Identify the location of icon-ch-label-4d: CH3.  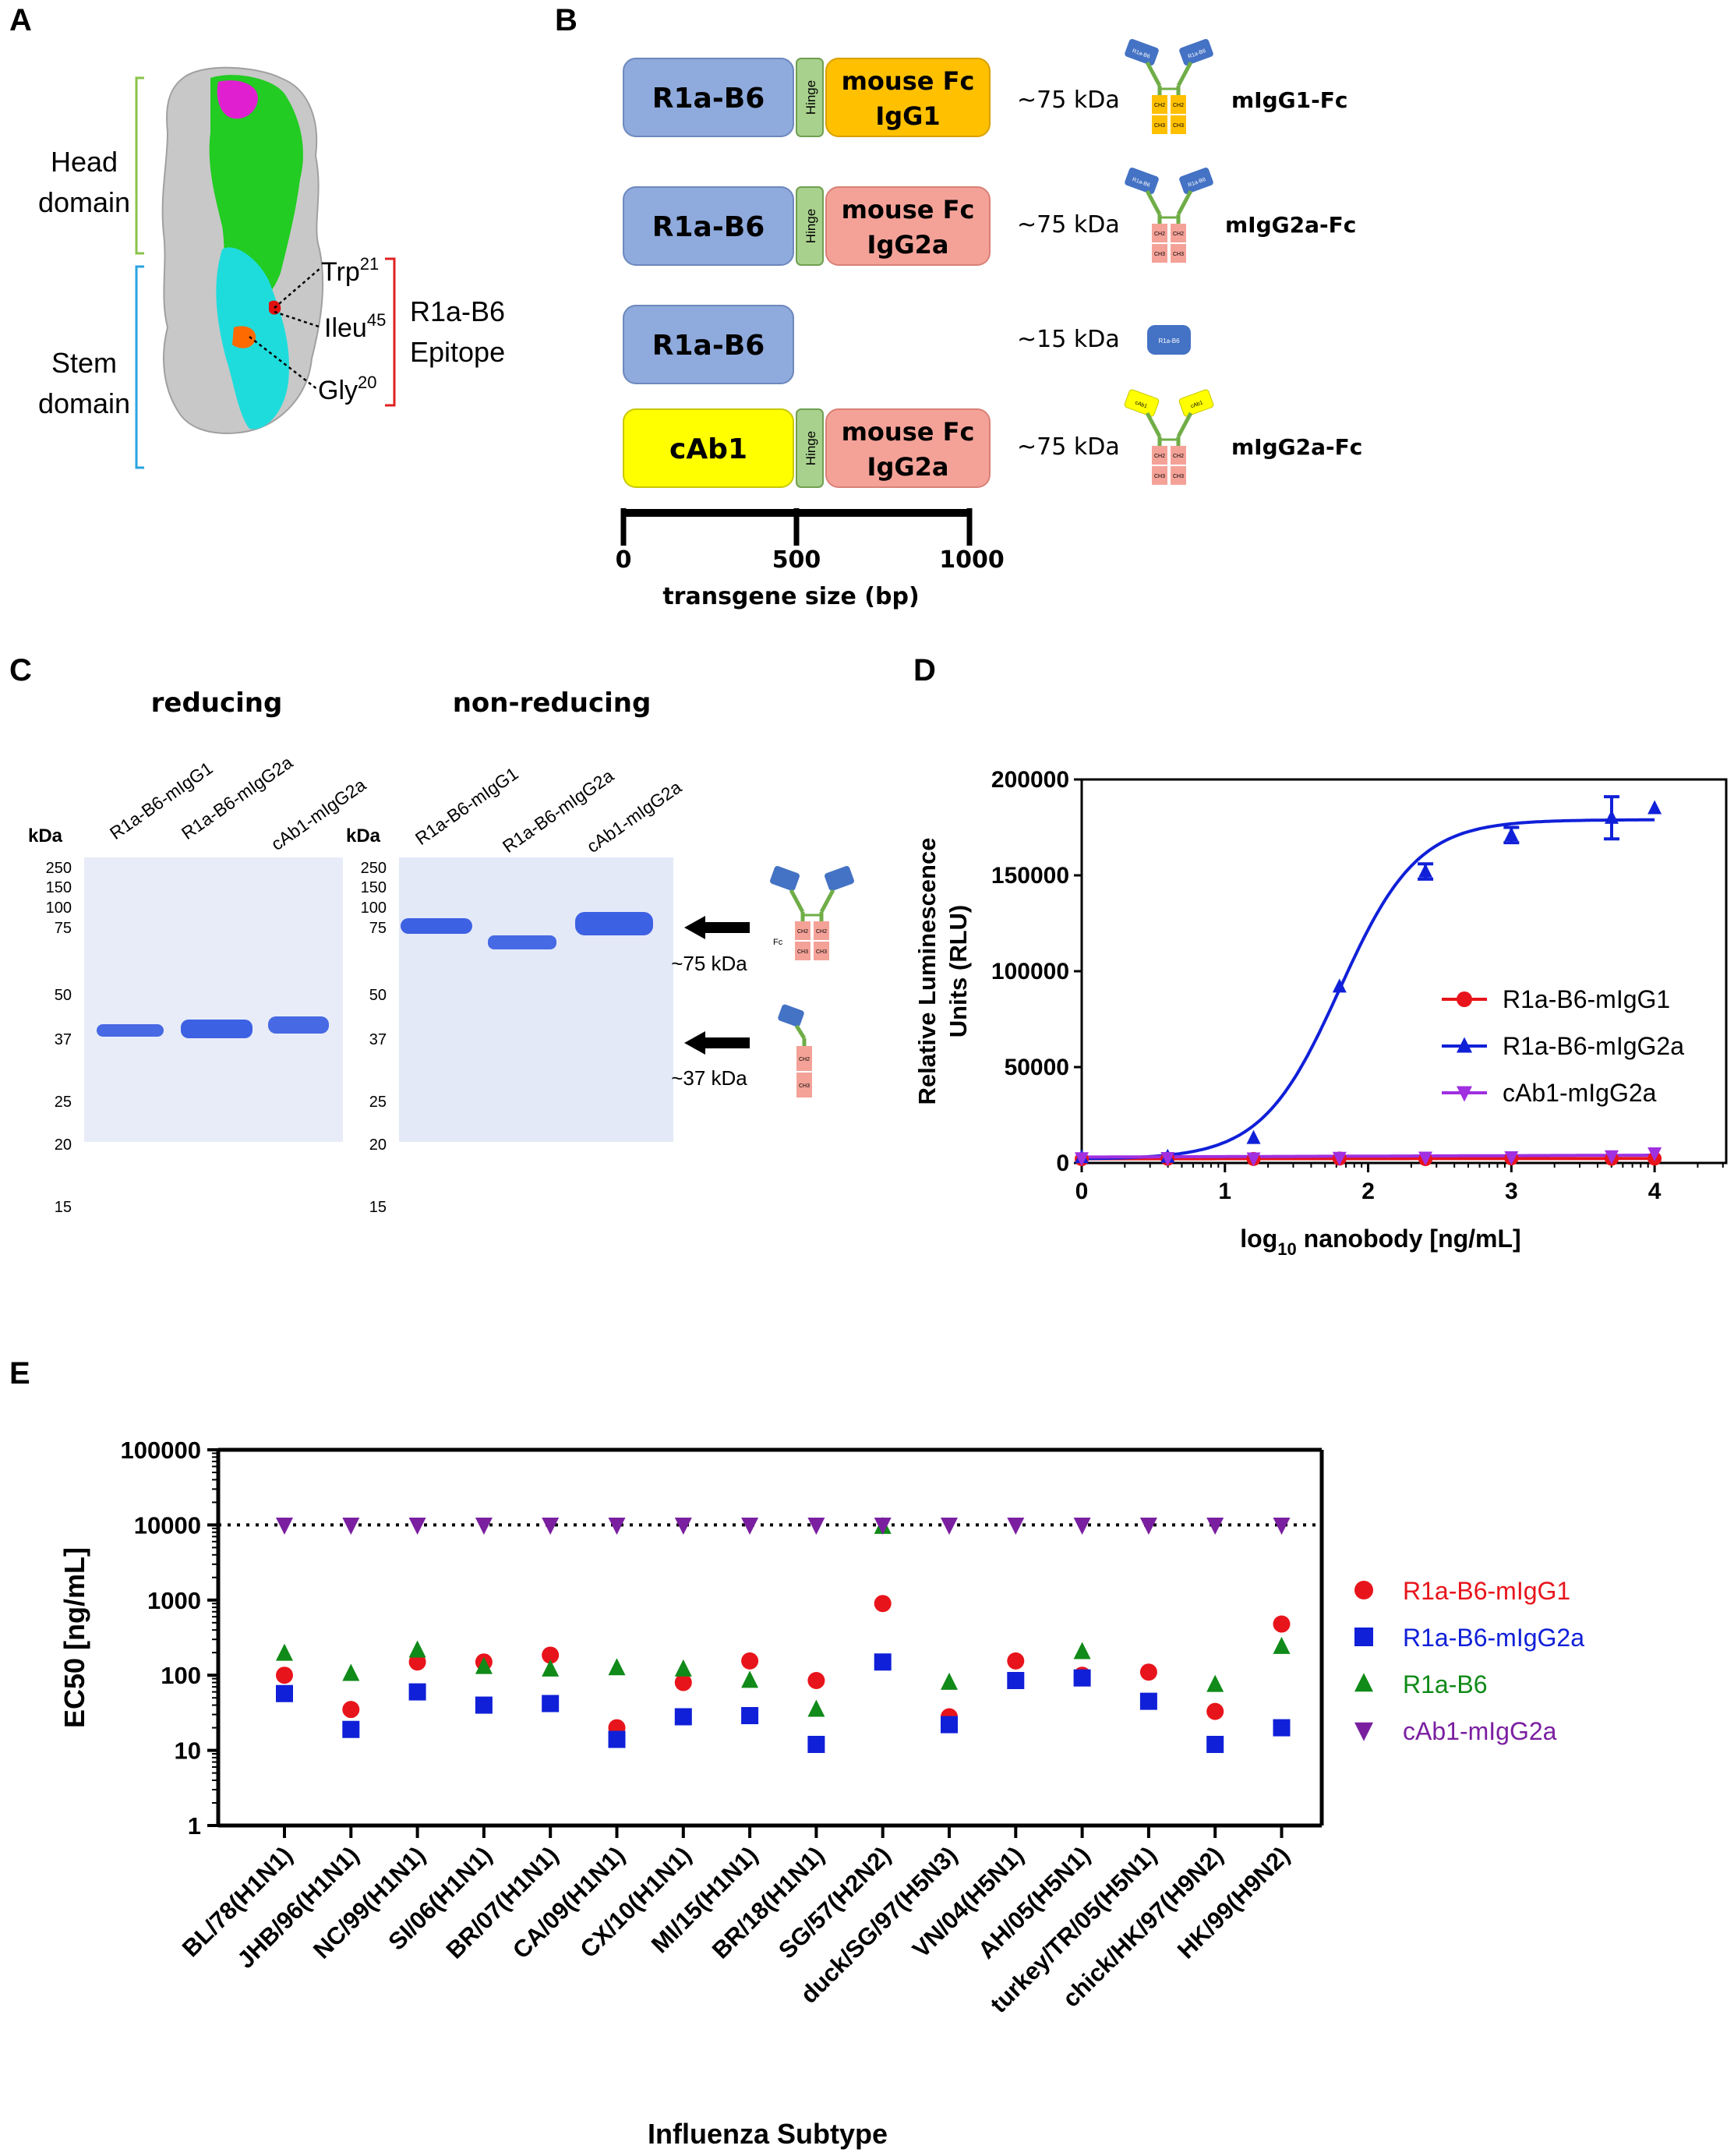
(1178, 476).